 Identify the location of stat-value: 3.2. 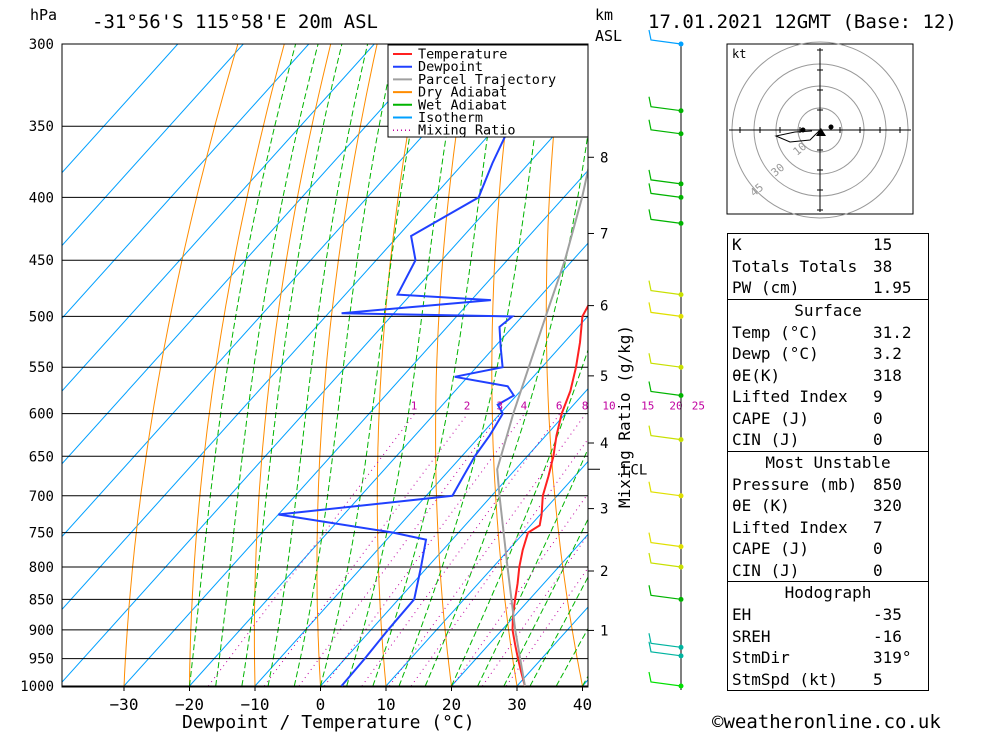
(887, 353).